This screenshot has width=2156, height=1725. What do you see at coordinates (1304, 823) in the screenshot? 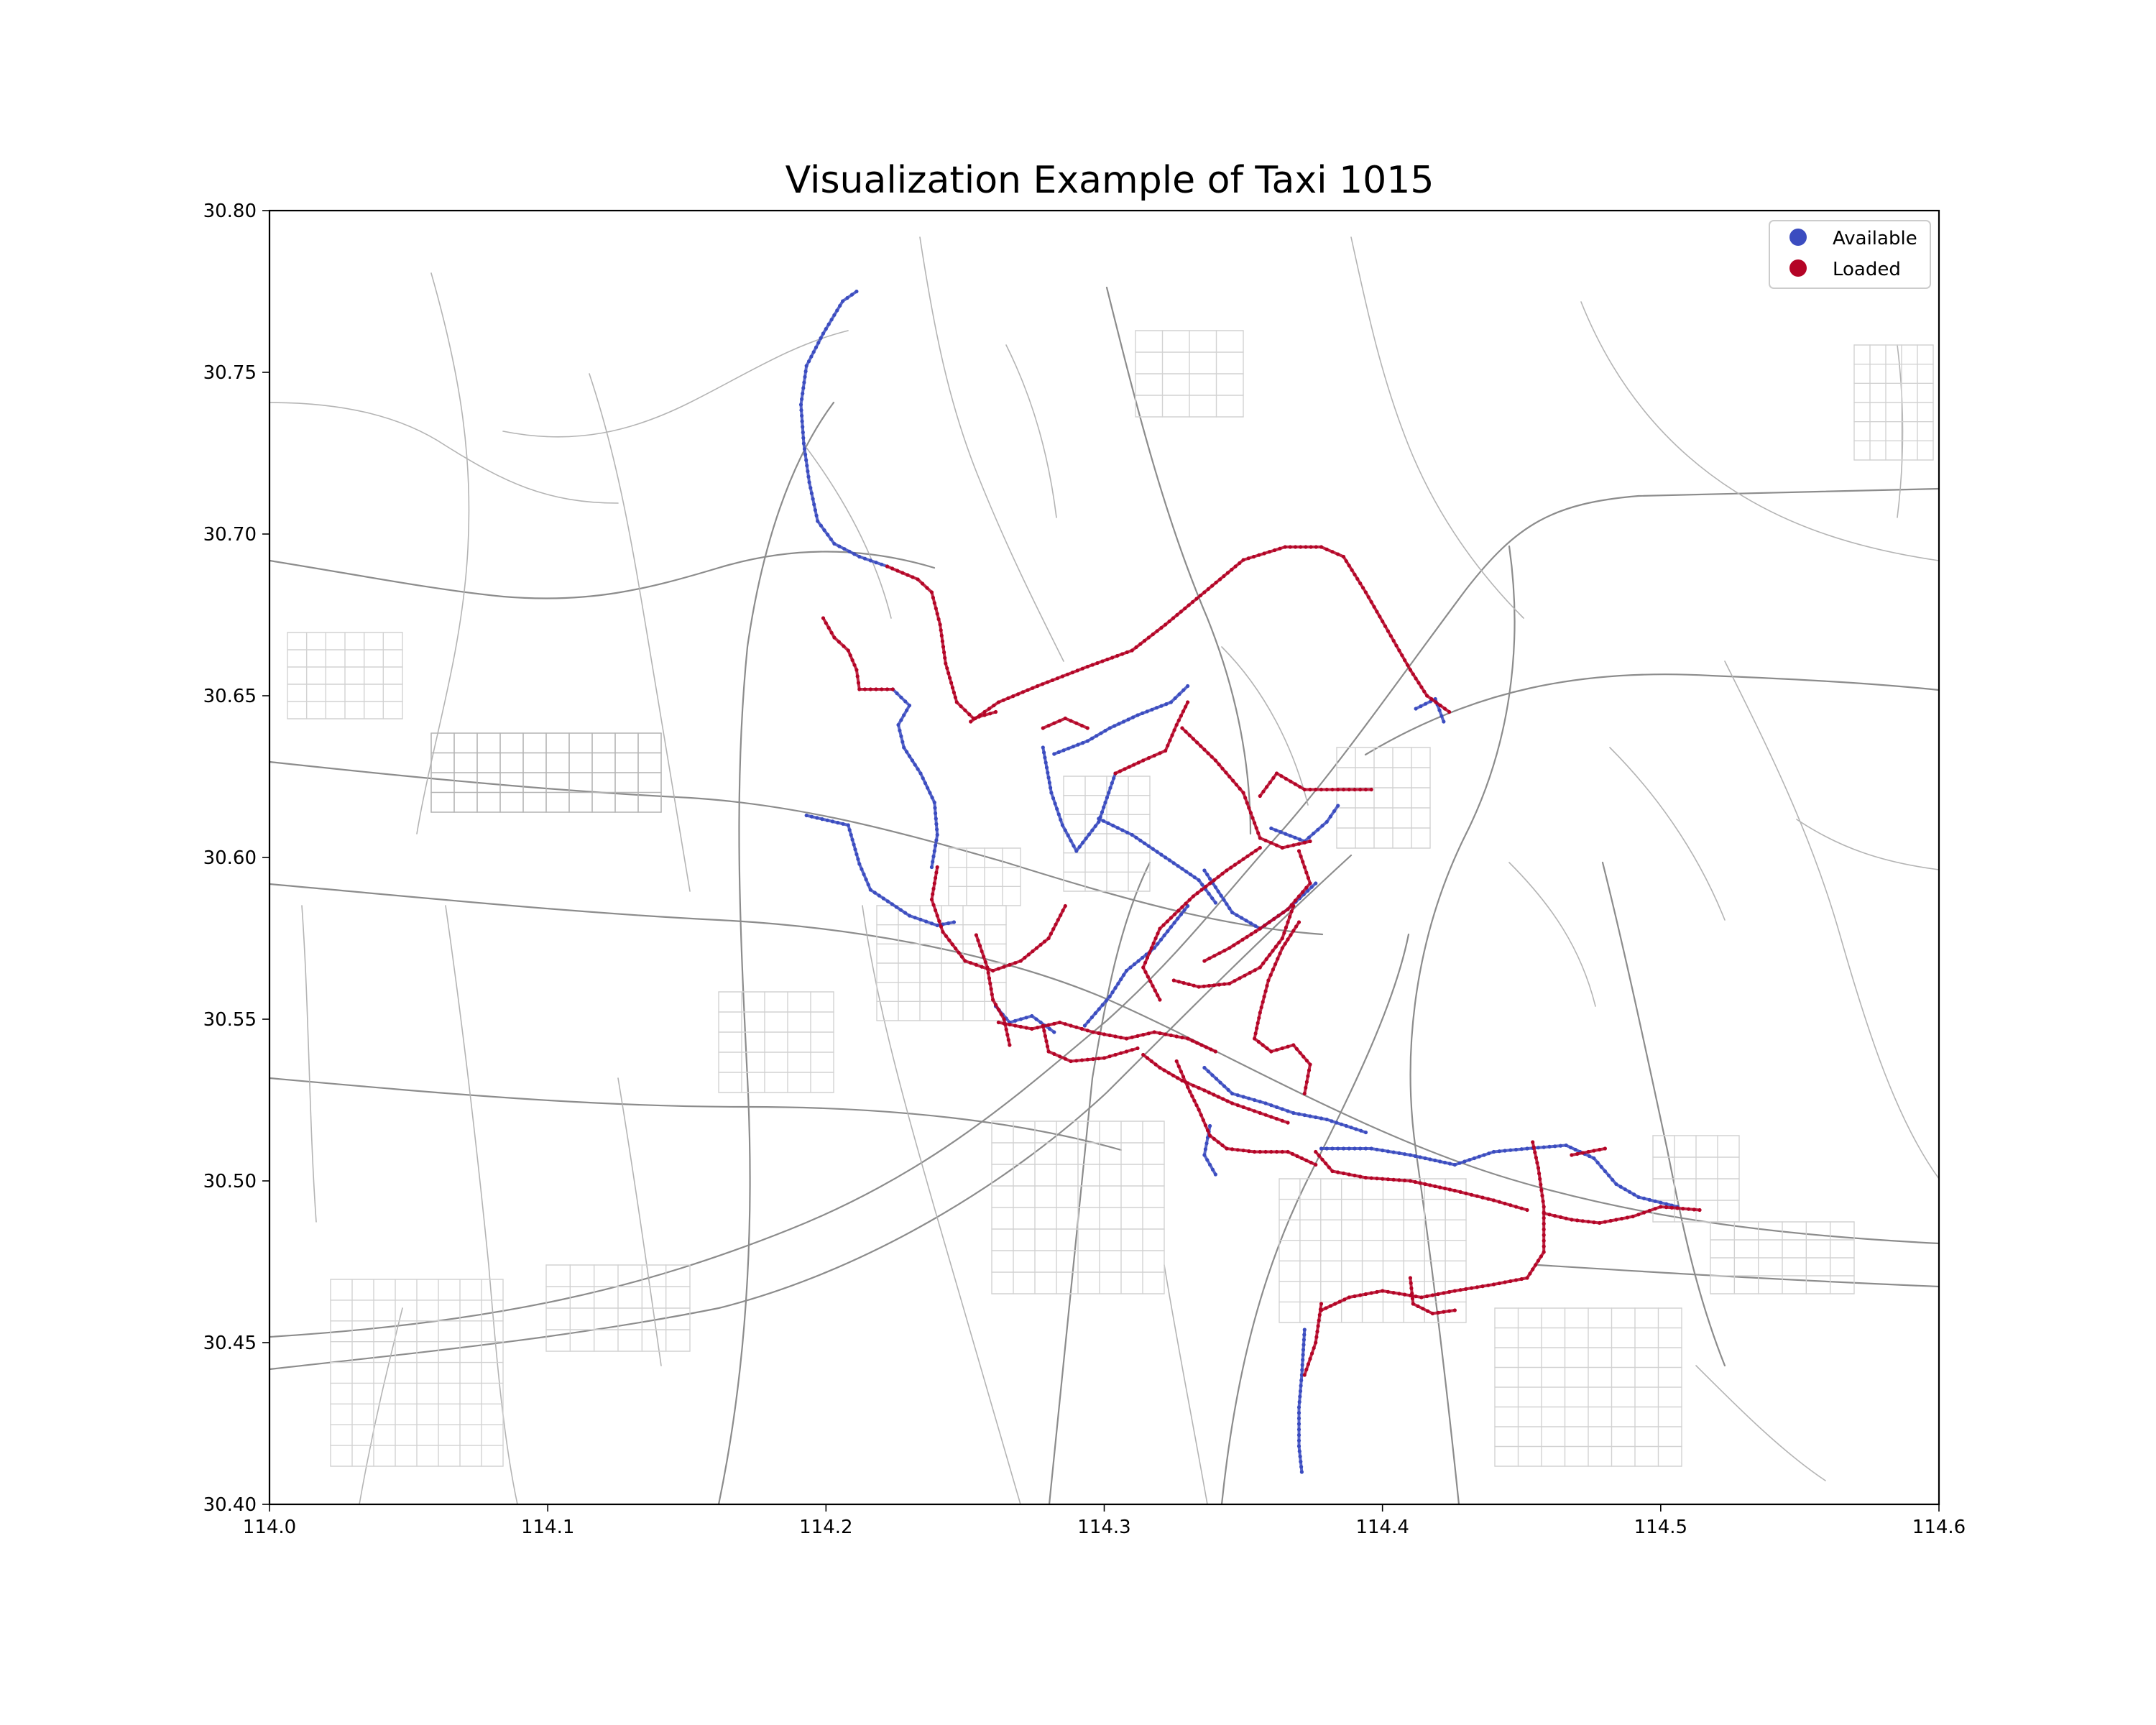
I see `trajectory-segment-available` at bounding box center [1304, 823].